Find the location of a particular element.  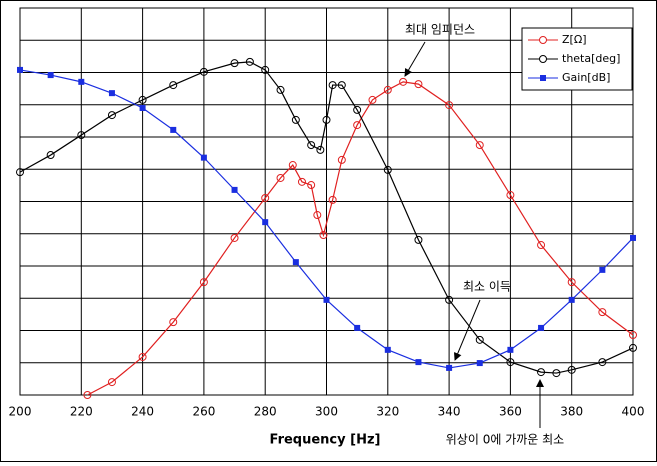

annotation: 최대 임피던스 is located at coordinates (440, 30).